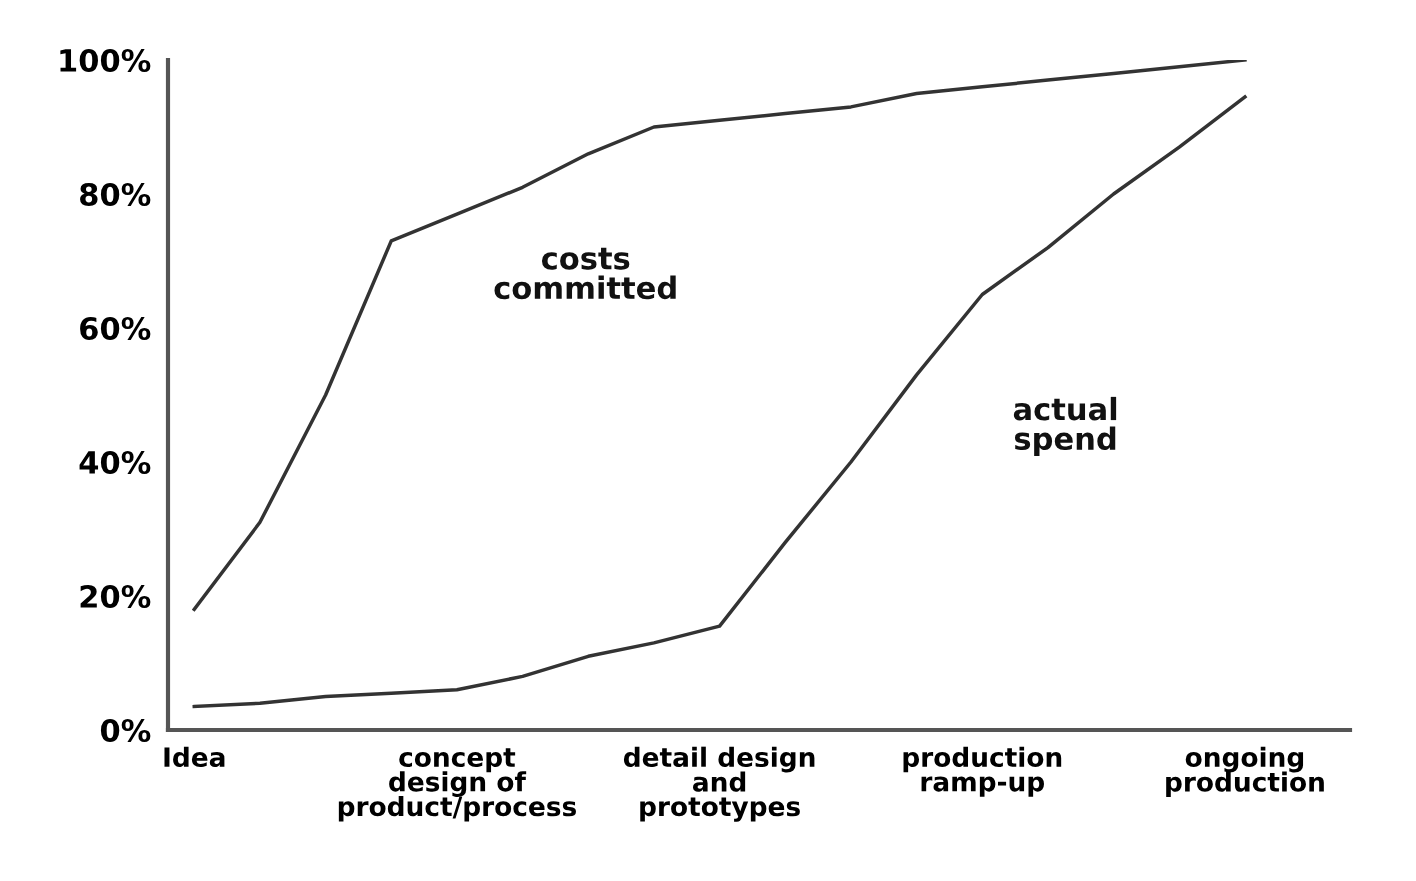 The image size is (1416, 881). What do you see at coordinates (115, 462) in the screenshot?
I see `y-tick-label: 40%` at bounding box center [115, 462].